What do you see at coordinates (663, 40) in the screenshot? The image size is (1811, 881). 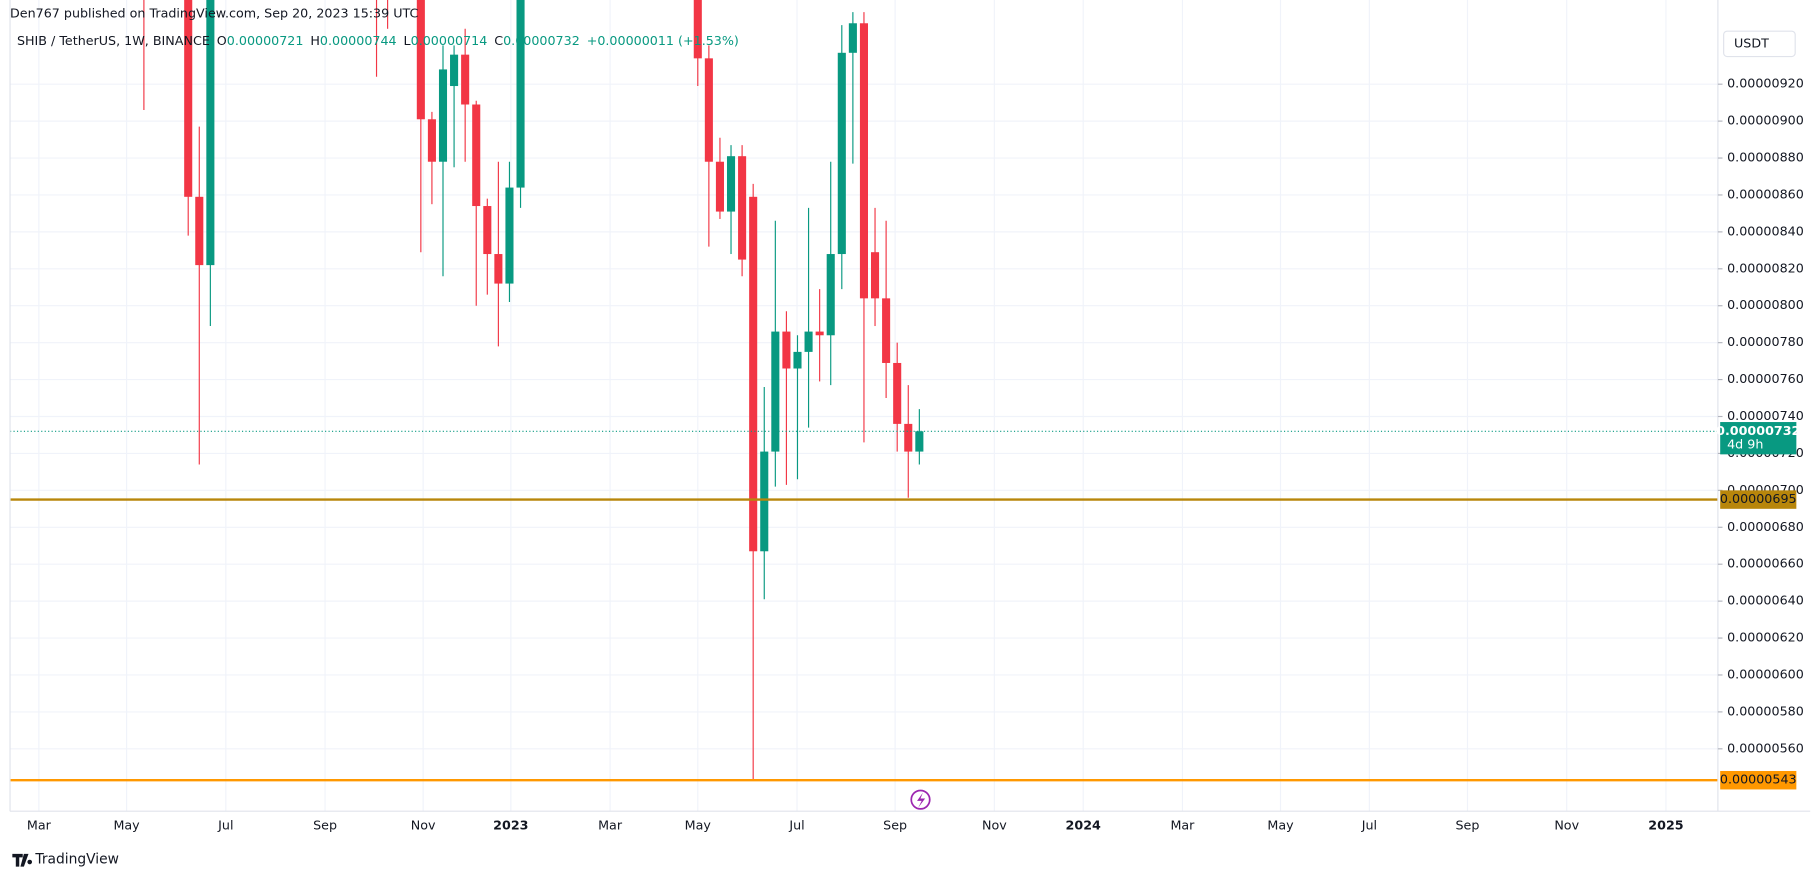 I see `change: +0.00000011 (+1.53%)` at bounding box center [663, 40].